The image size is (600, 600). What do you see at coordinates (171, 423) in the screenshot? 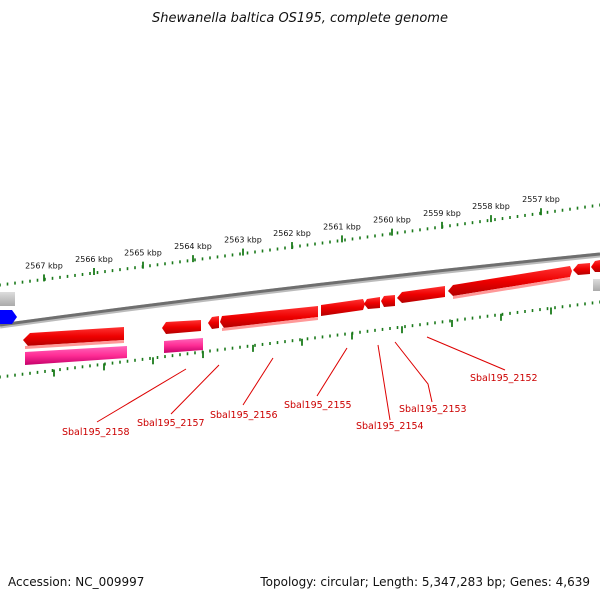
I see `gene-label-2157: Sbal195_2157` at bounding box center [171, 423].